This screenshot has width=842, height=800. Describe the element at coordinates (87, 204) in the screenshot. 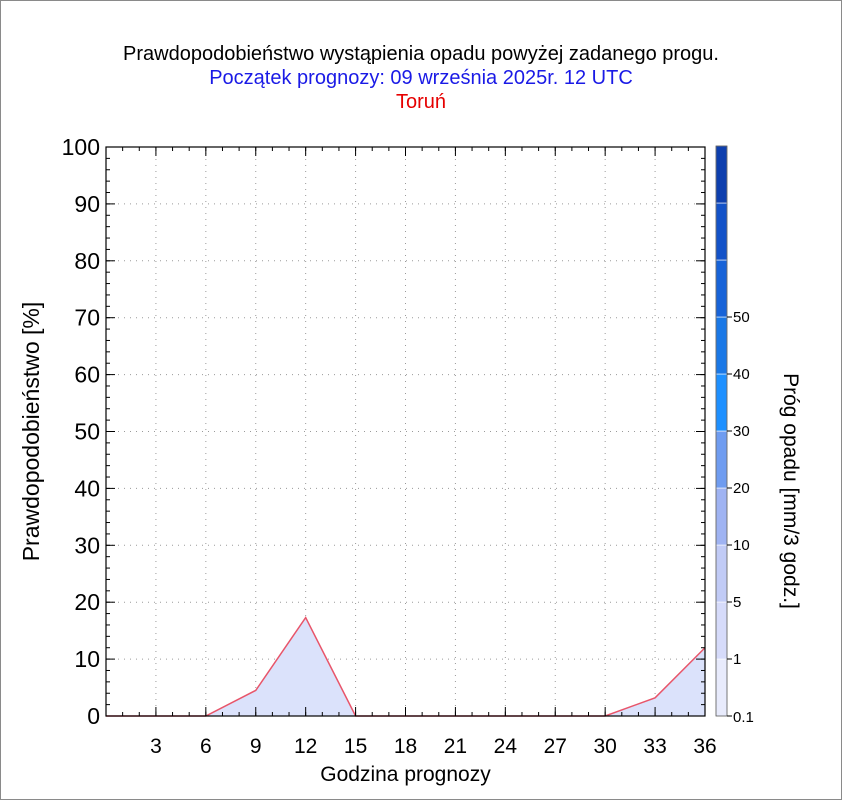

I see `y-tick-label: 90` at that location.